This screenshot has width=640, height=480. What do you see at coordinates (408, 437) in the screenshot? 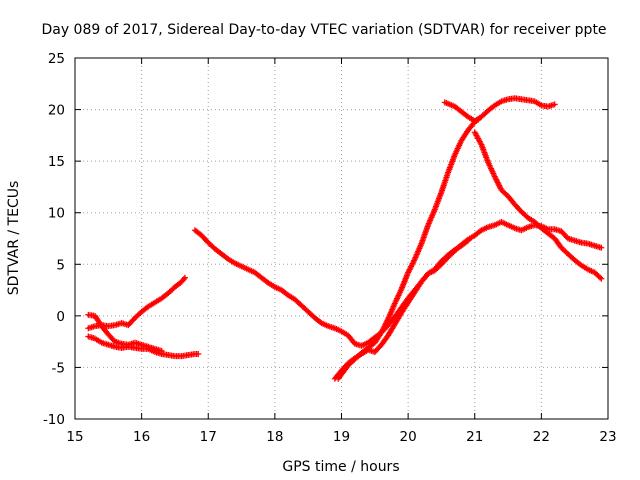
I see `x-tick-label: 20` at bounding box center [408, 437].